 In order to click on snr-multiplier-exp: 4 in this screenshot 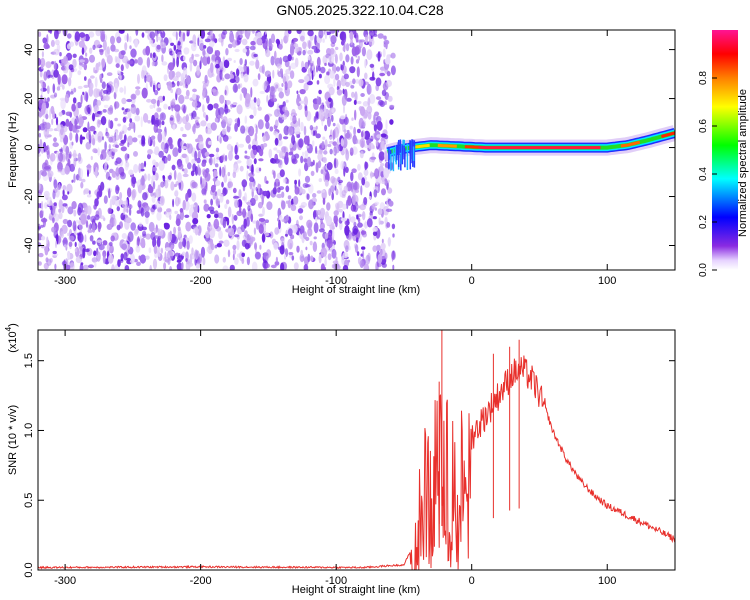, I will do `click(8, 328)`.